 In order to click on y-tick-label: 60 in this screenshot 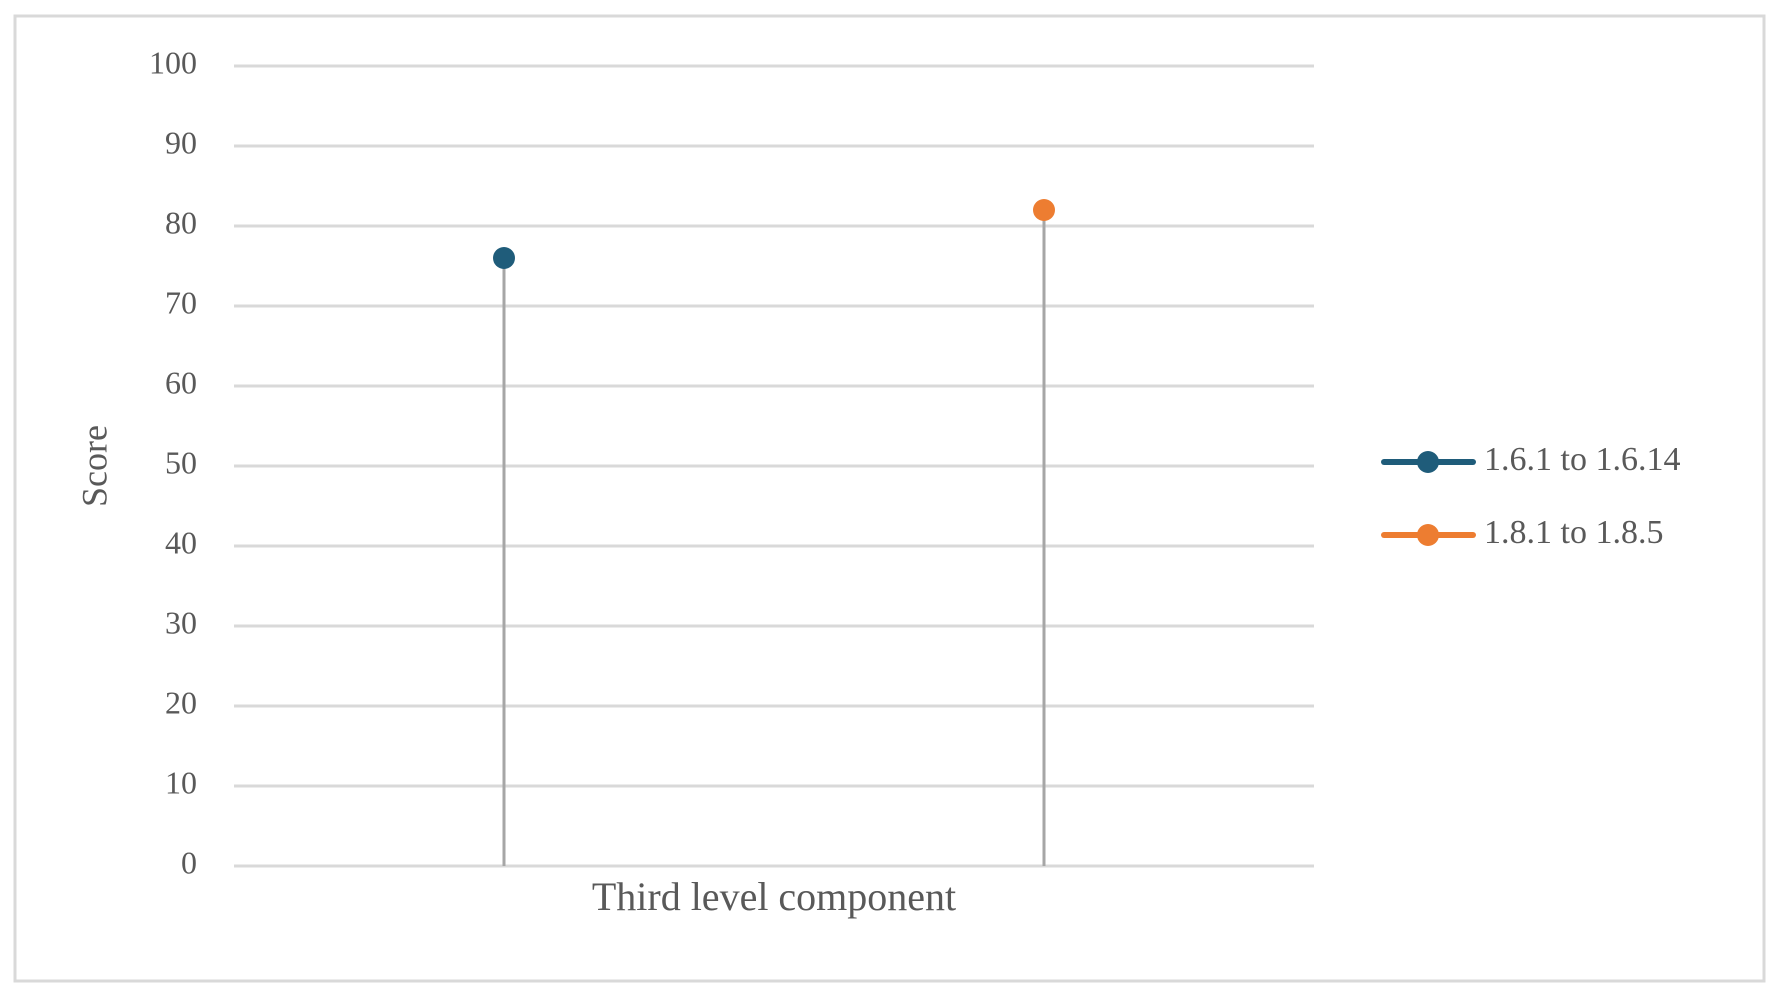, I will do `click(181, 382)`.